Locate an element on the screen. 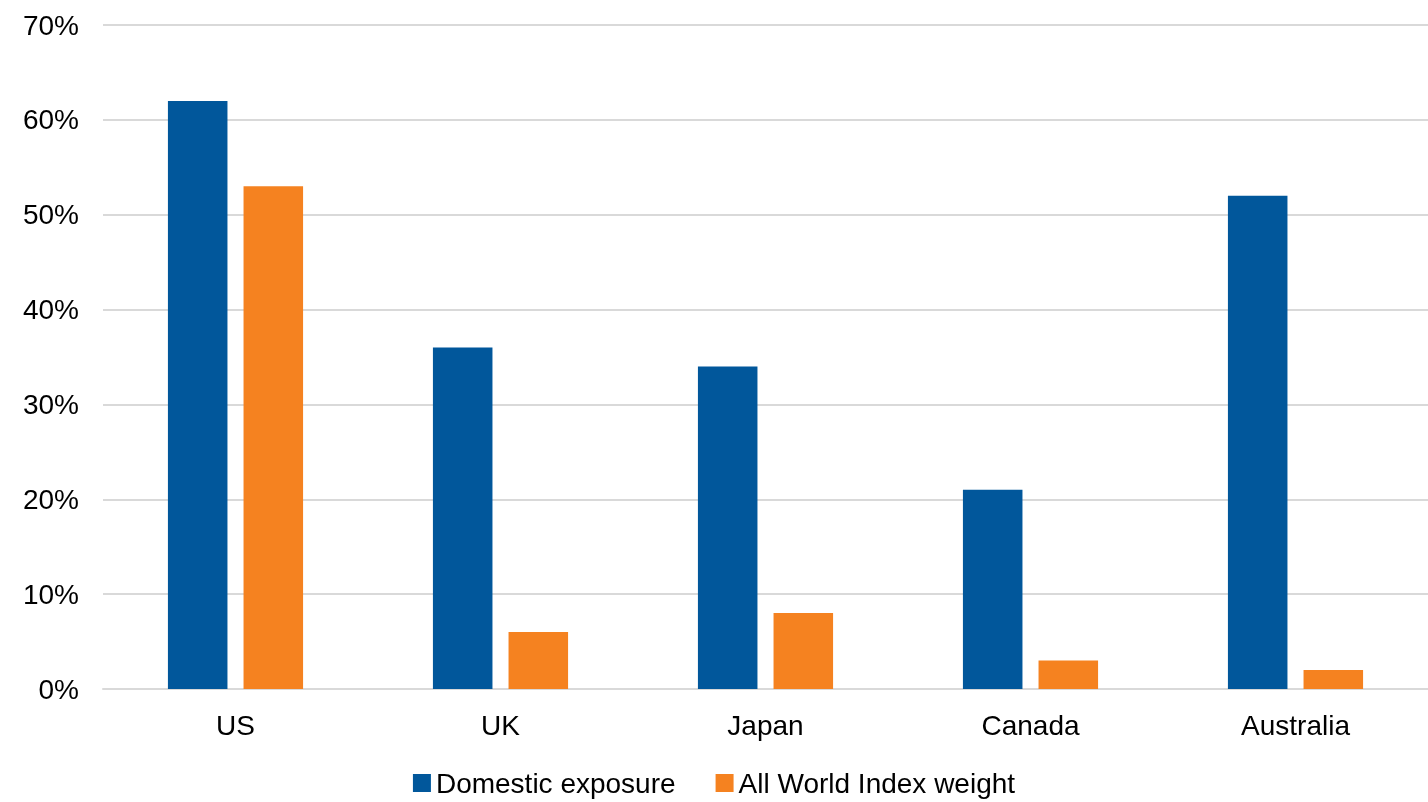 The width and height of the screenshot is (1428, 802). y-tick-label: 10% is located at coordinates (50, 594).